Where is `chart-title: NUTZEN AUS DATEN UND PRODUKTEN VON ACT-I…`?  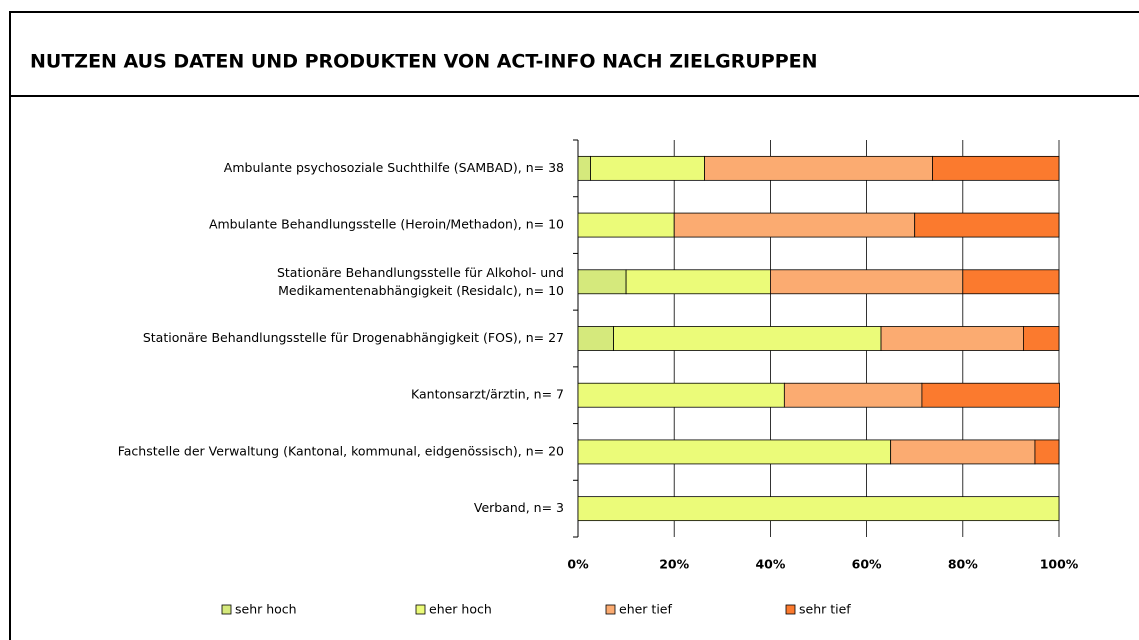
chart-title: NUTZEN AUS DATEN UND PRODUKTEN VON ACT-I… is located at coordinates (424, 62).